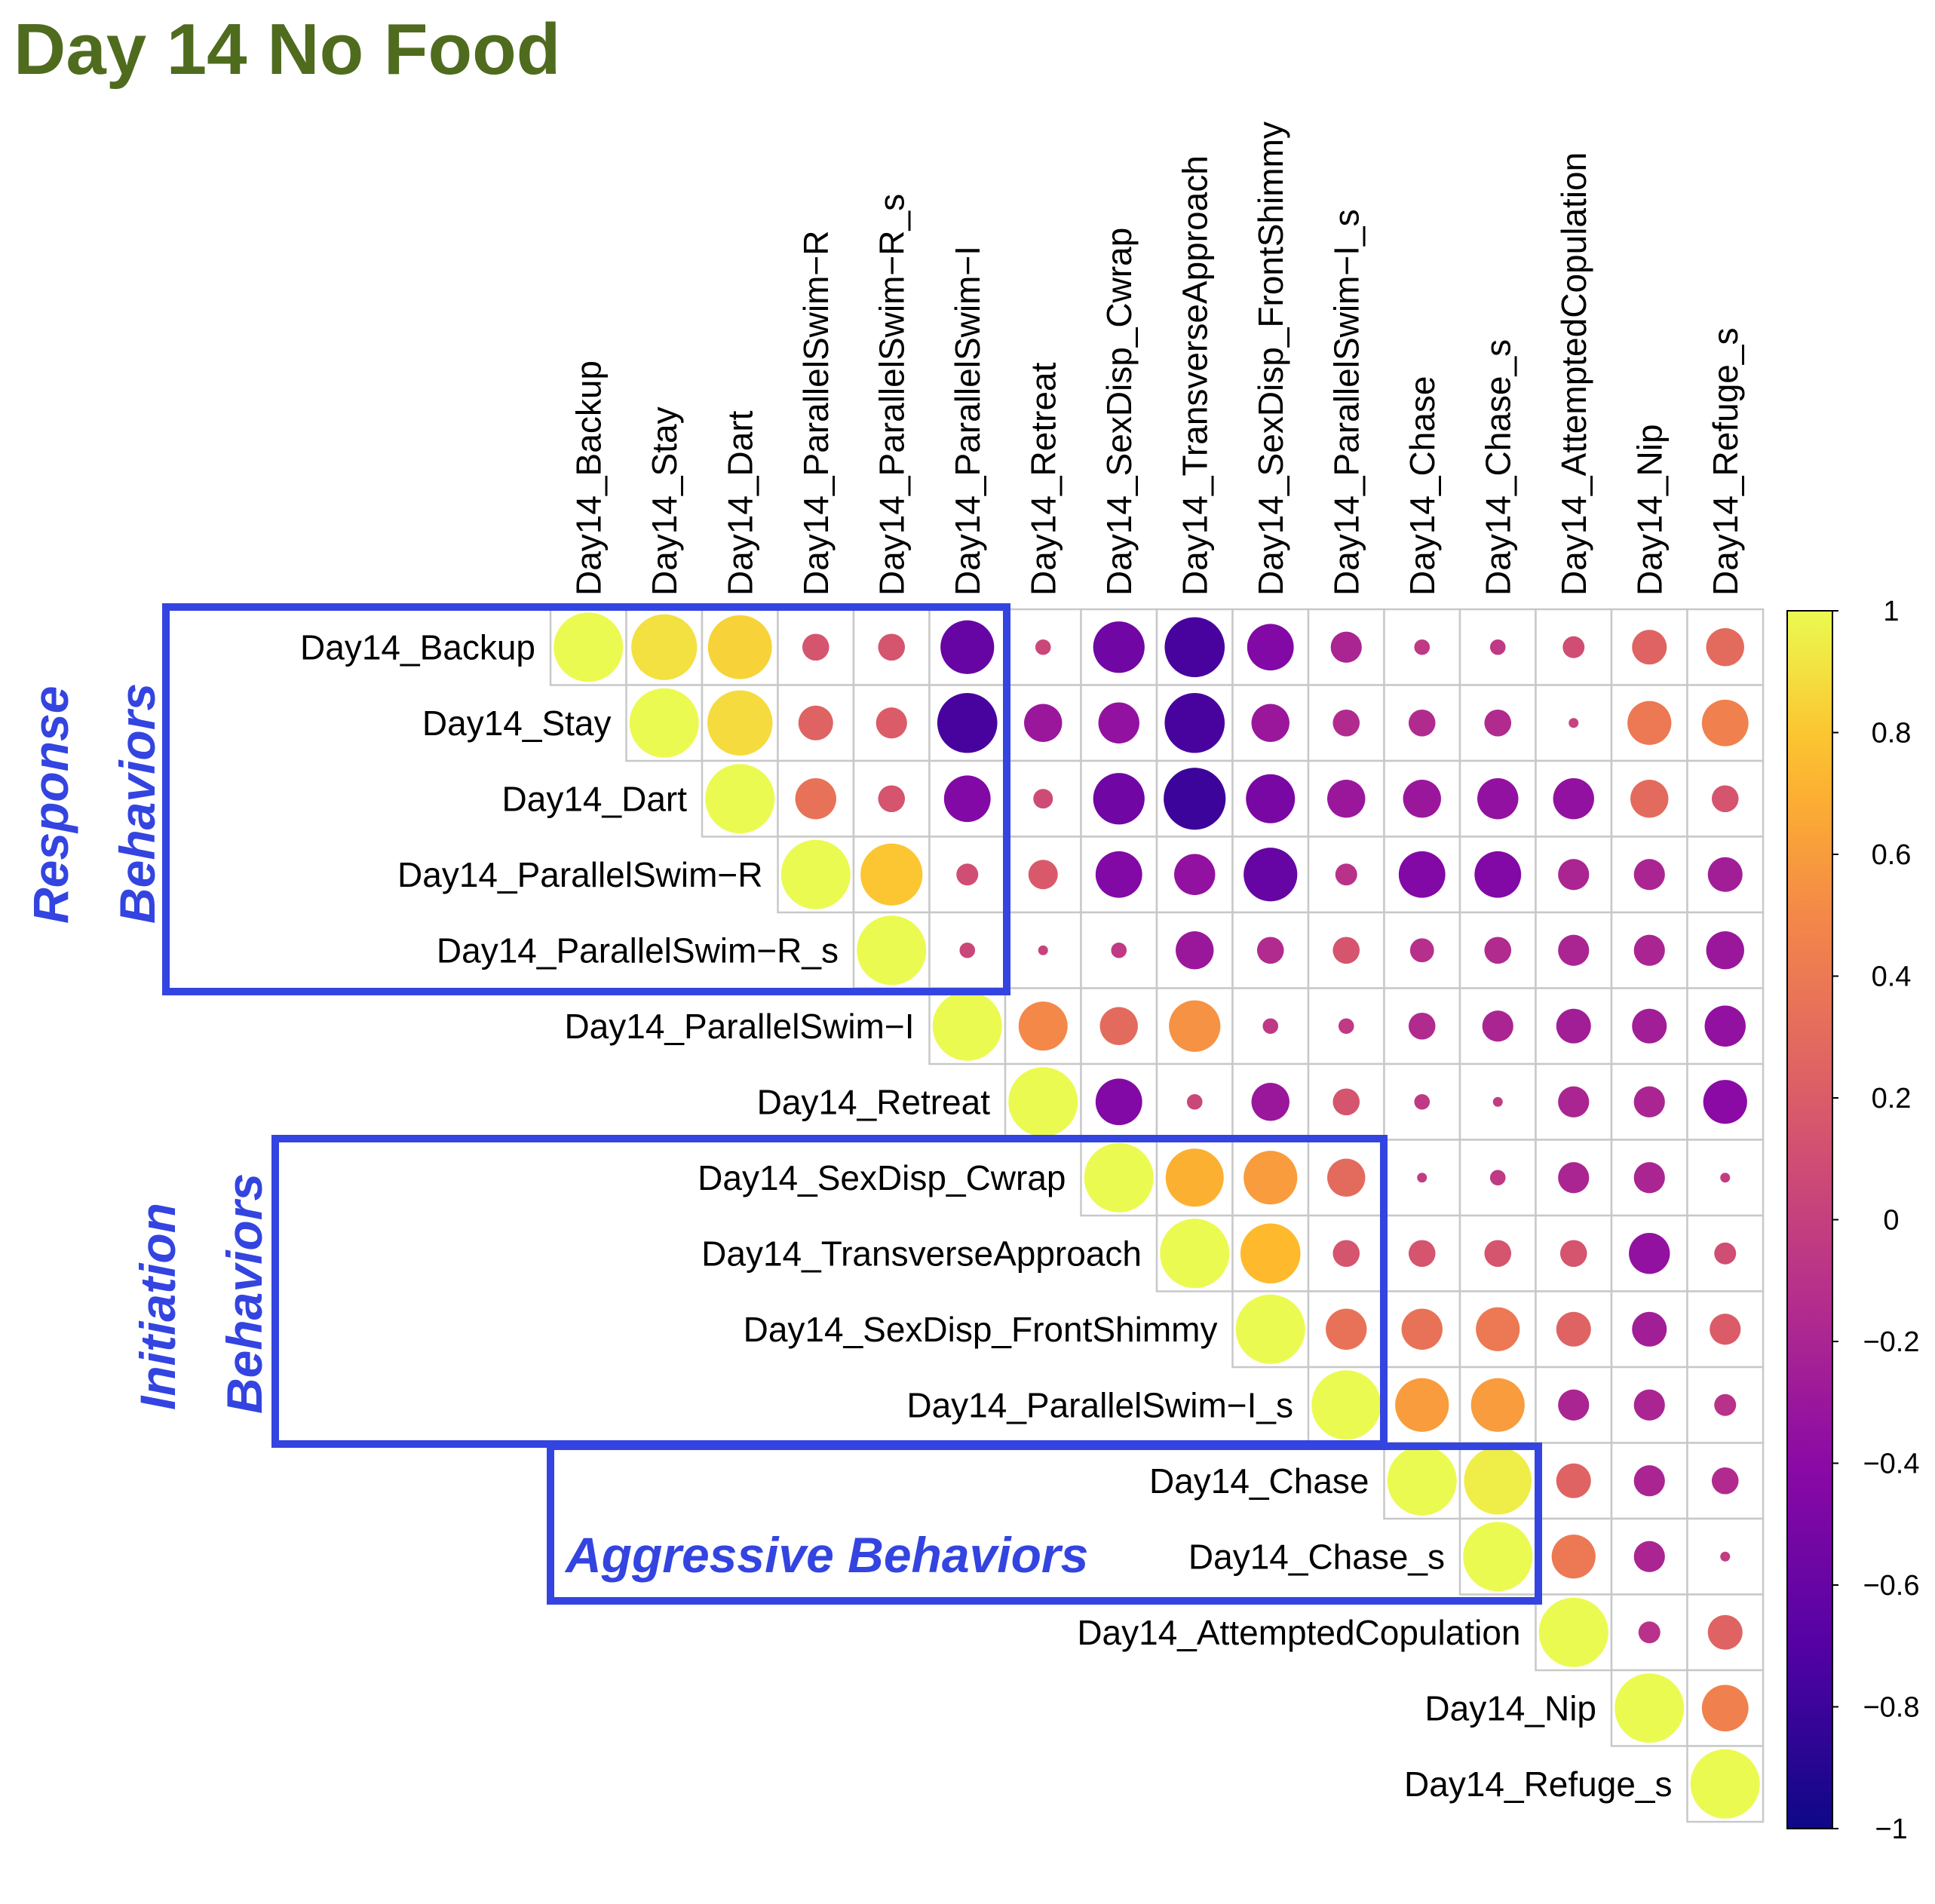 This screenshot has height=1904, width=1935. Describe the element at coordinates (1194, 375) in the screenshot. I see `column-label: Day14_TransverseApproach` at that location.